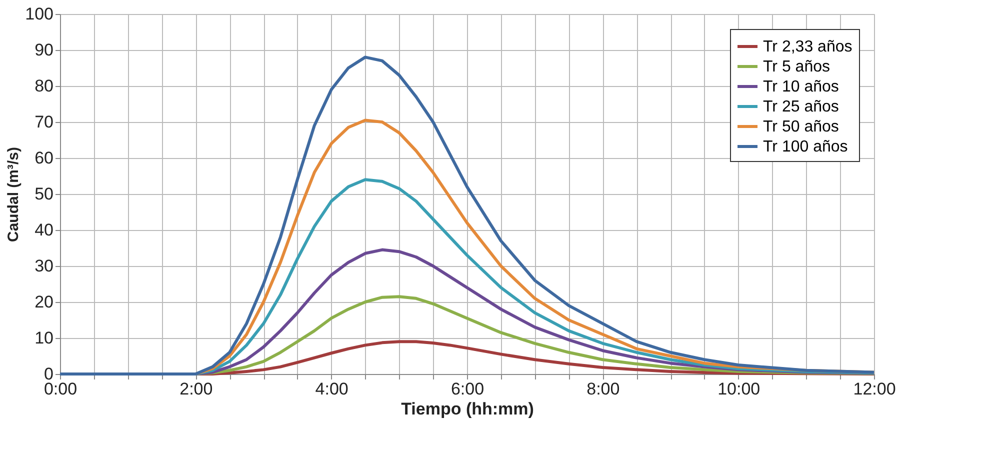 This screenshot has width=989, height=458. What do you see at coordinates (603, 389) in the screenshot?
I see `x-tick-label: 8:00` at bounding box center [603, 389].